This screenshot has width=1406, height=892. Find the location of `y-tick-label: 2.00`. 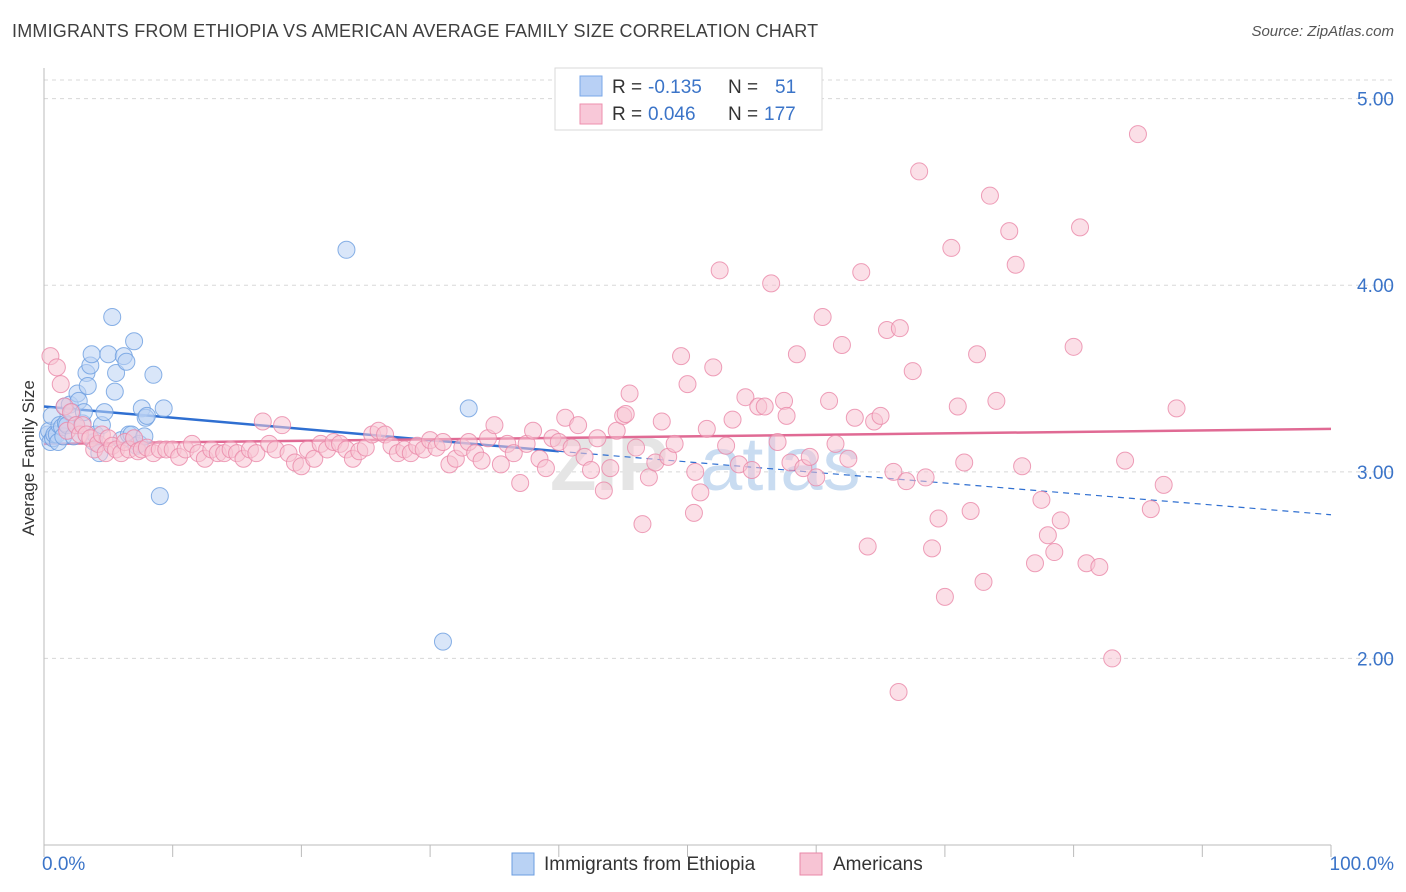

y-tick-label: 2.00 is located at coordinates (1375, 659).